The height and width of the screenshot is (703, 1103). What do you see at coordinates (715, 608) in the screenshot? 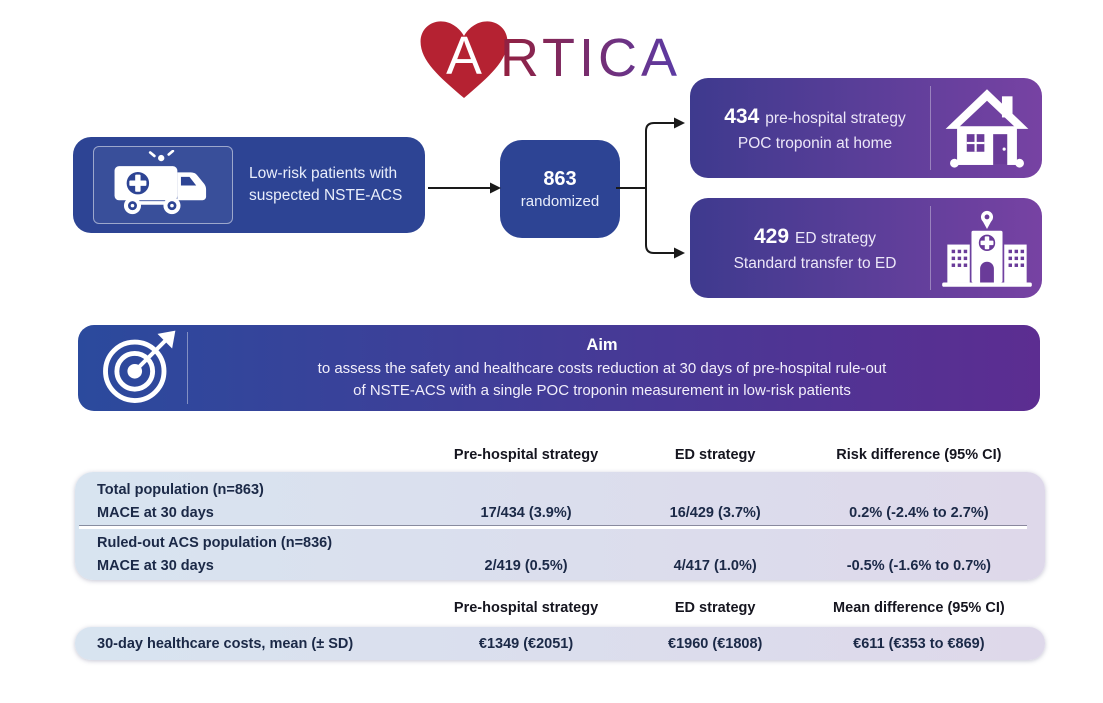
I see `costs-header-ed: ED strategy` at bounding box center [715, 608].